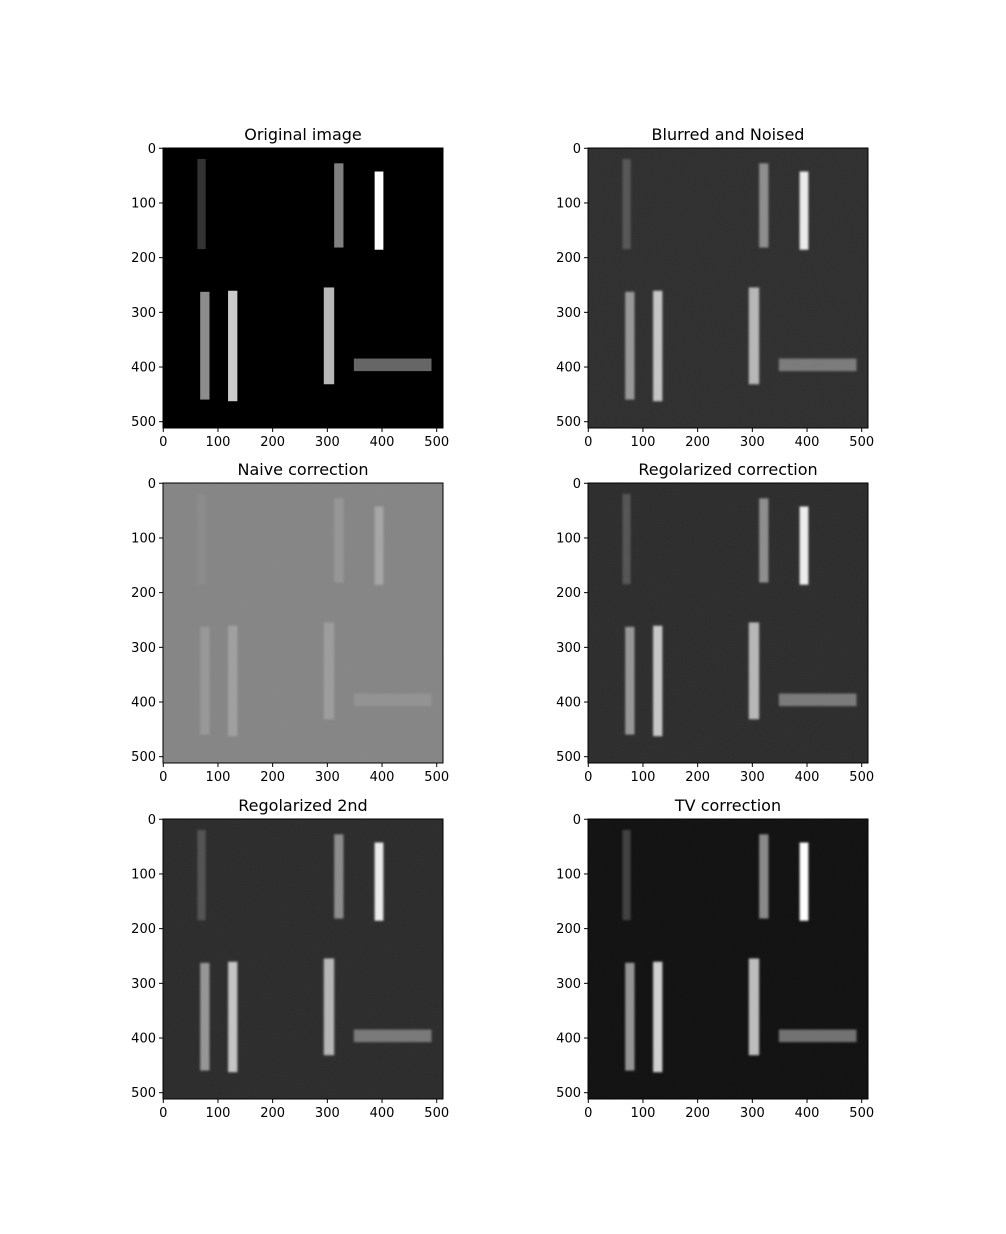  What do you see at coordinates (302, 469) in the screenshot?
I see `panel-title: Naive correction` at bounding box center [302, 469].